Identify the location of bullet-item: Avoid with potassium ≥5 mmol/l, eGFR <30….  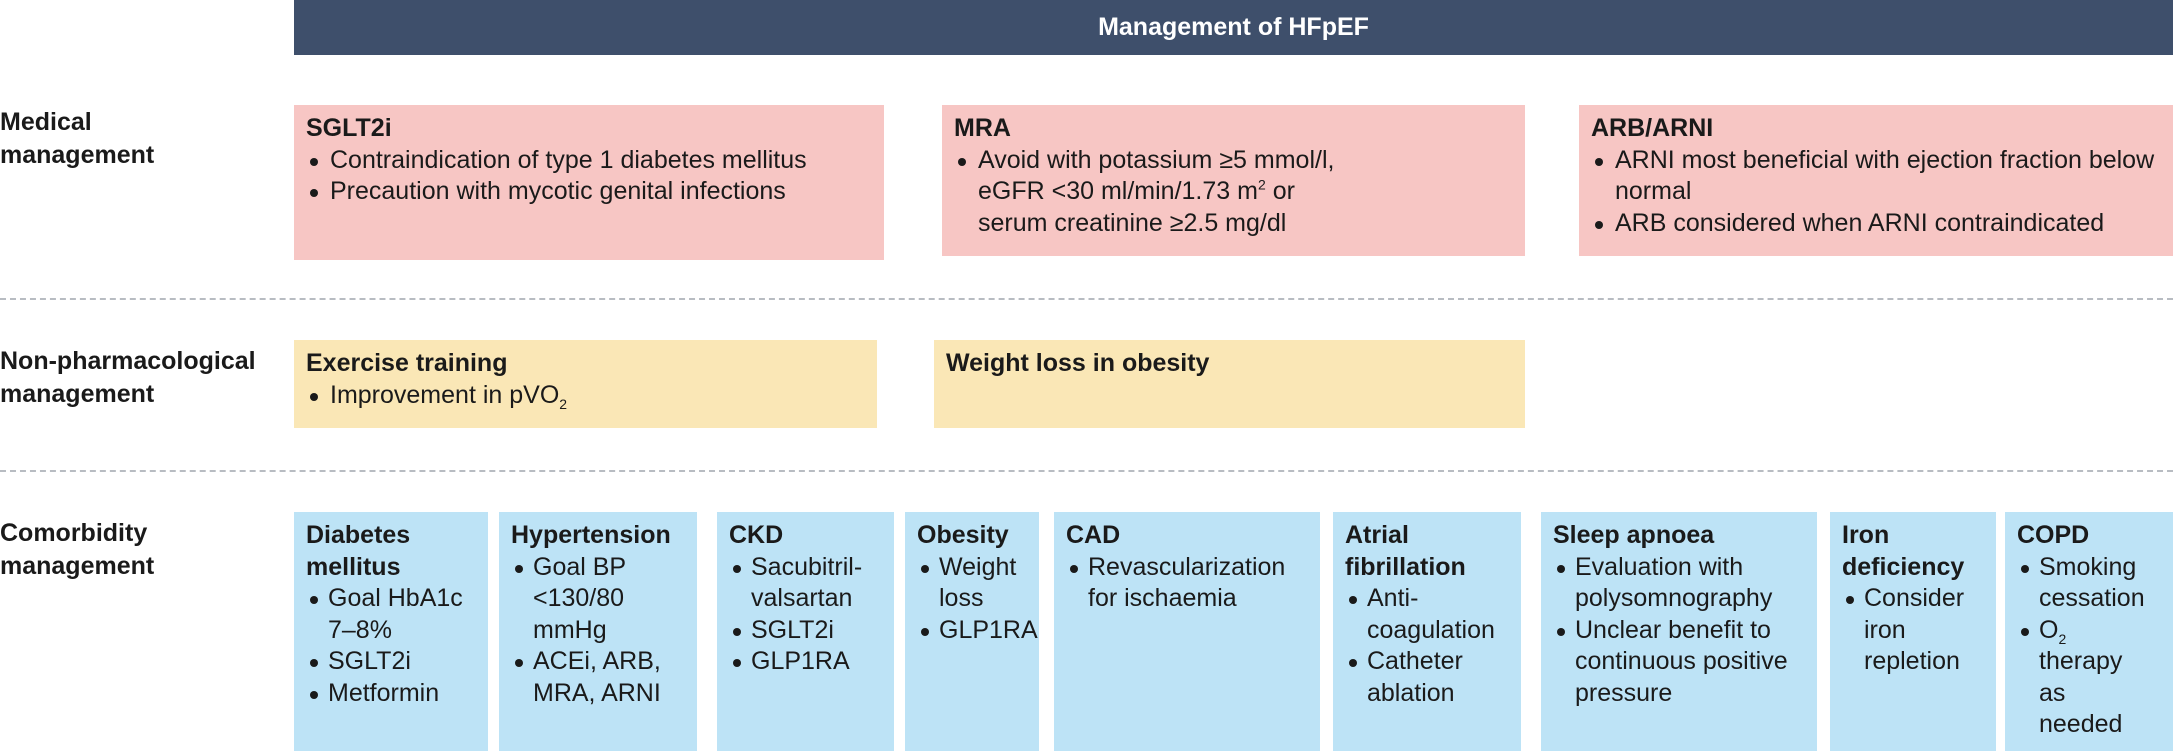
(1233, 192).